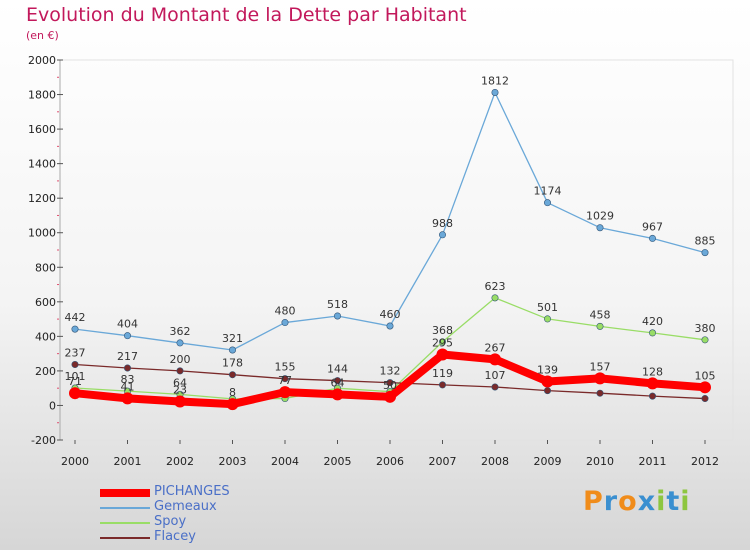 This screenshot has width=750, height=550. What do you see at coordinates (127, 356) in the screenshot?
I see `data-label-flacey: 217` at bounding box center [127, 356].